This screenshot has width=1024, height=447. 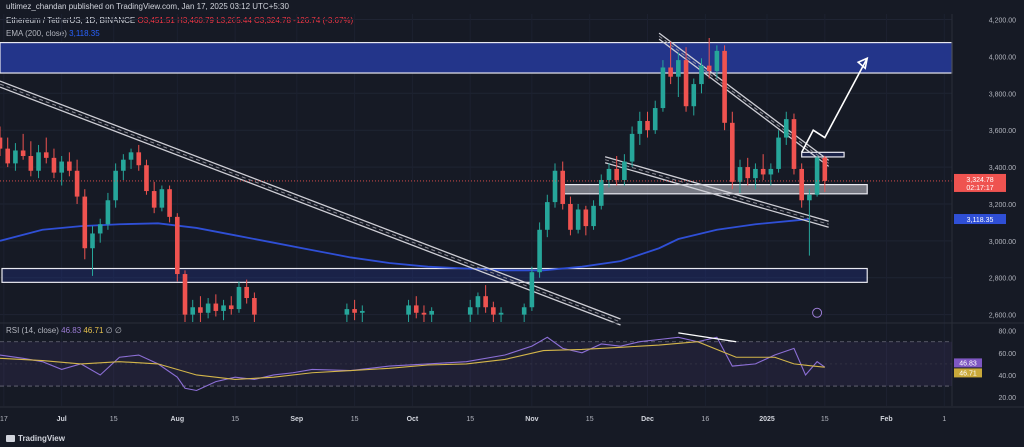 I want to click on ema-legend-label: EMA (200, close), so click(x=36, y=33).